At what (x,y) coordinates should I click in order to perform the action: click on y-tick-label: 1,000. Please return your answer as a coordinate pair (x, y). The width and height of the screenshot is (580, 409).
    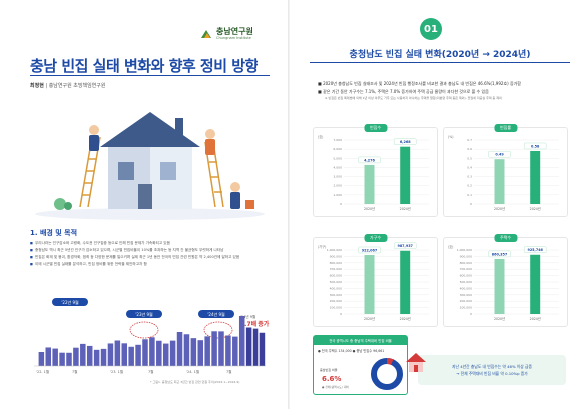
    Looking at the image, I should click on (337, 195).